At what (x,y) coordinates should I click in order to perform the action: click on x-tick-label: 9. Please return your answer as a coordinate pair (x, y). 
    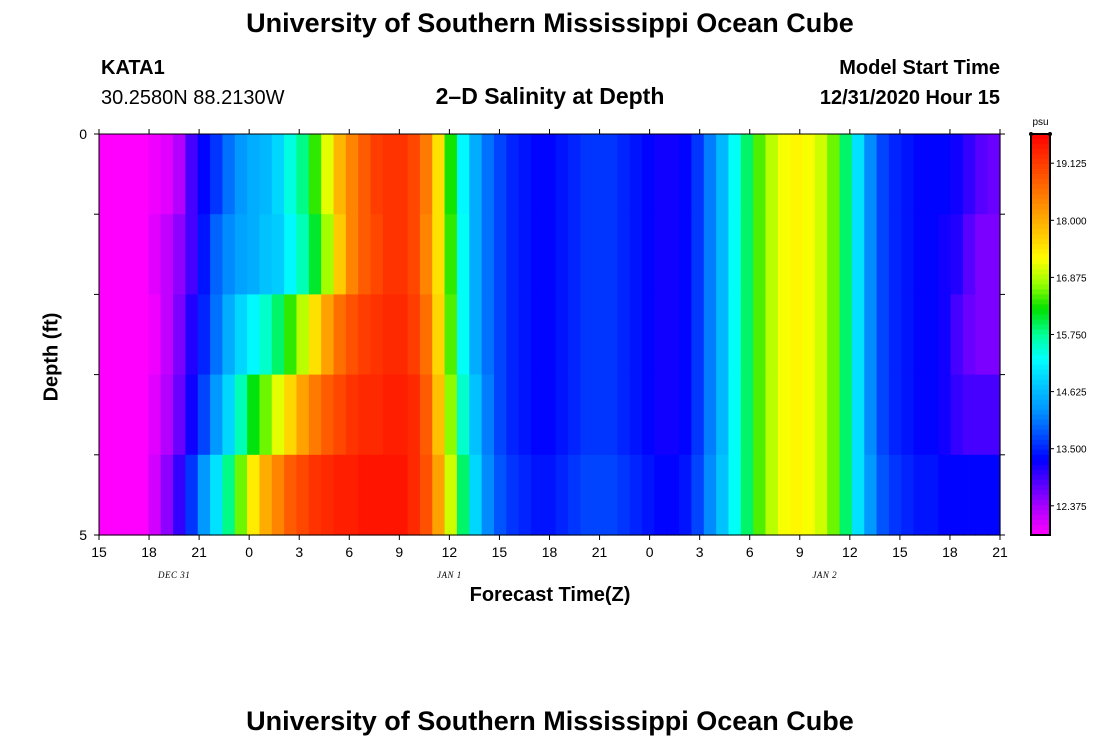
    Looking at the image, I should click on (800, 552).